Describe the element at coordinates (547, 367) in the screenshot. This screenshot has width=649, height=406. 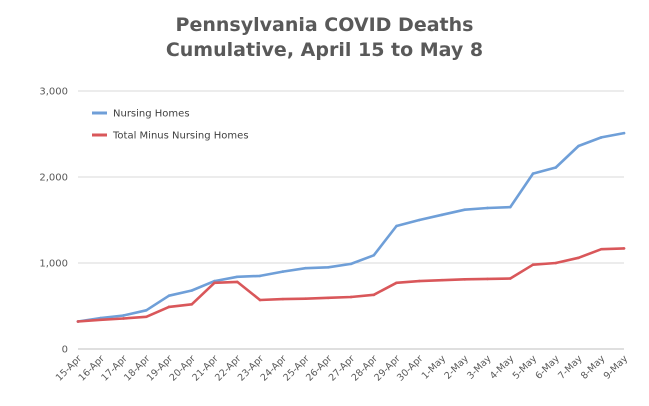
I see `x-tick-label: 6-May` at that location.